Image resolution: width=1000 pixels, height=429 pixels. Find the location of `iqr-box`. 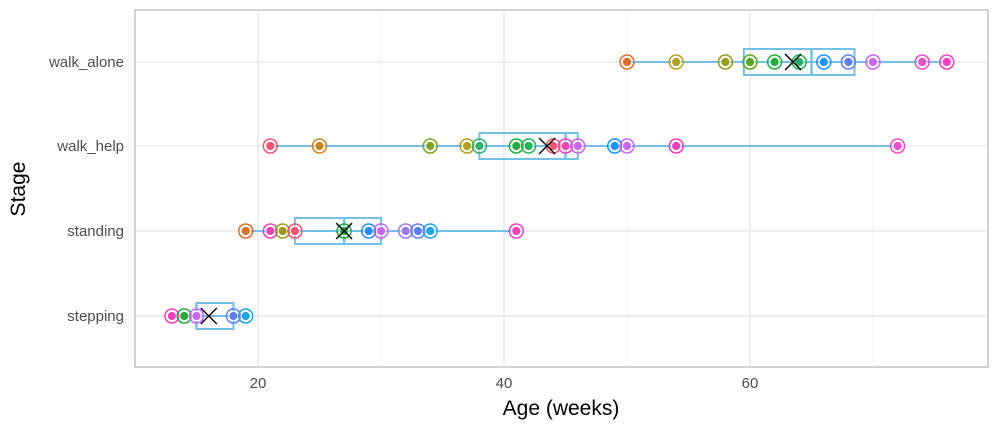

iqr-box is located at coordinates (799, 62).